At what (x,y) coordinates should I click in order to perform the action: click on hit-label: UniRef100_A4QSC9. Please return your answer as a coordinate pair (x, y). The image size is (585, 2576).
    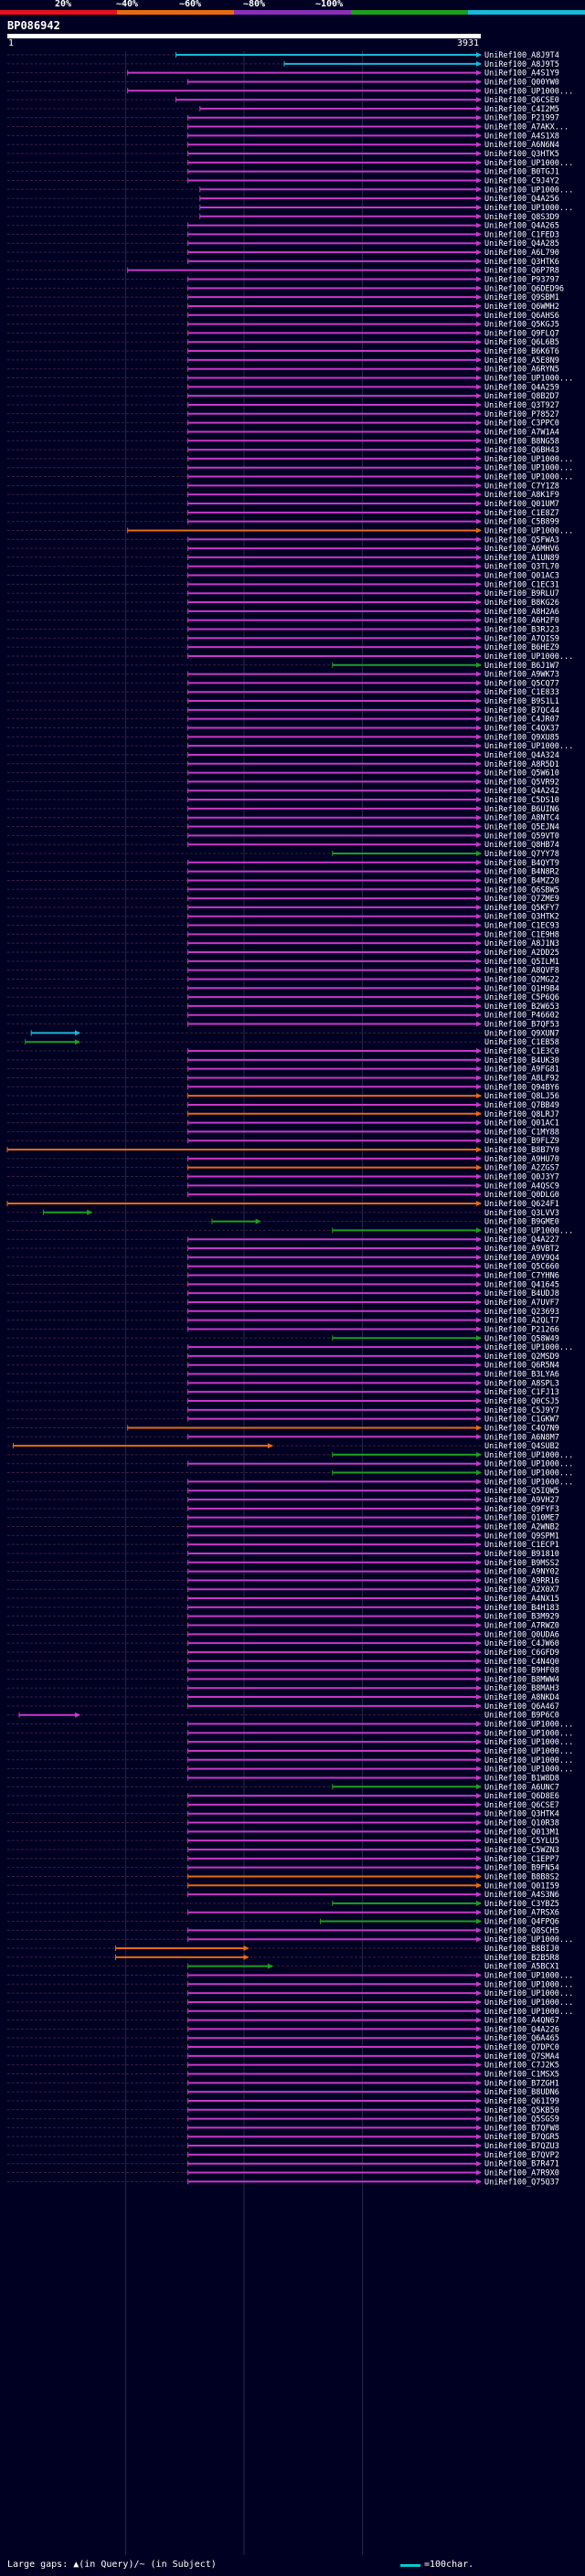
    Looking at the image, I should click on (521, 1186).